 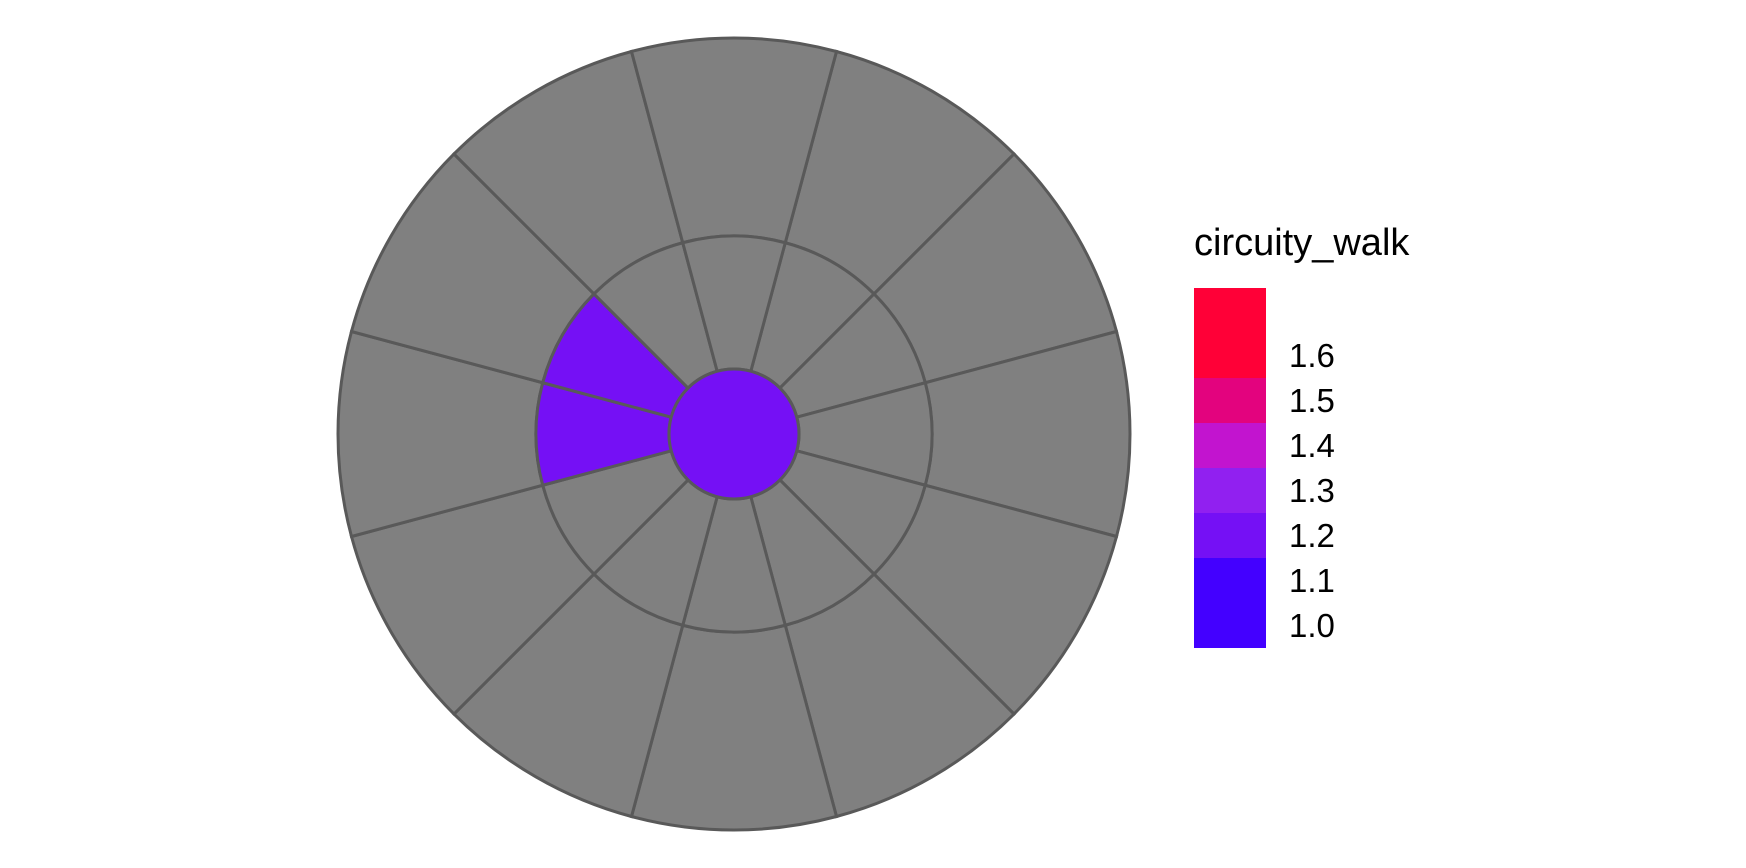 I want to click on legend-tick-label: 1.4, so click(x=1312, y=445).